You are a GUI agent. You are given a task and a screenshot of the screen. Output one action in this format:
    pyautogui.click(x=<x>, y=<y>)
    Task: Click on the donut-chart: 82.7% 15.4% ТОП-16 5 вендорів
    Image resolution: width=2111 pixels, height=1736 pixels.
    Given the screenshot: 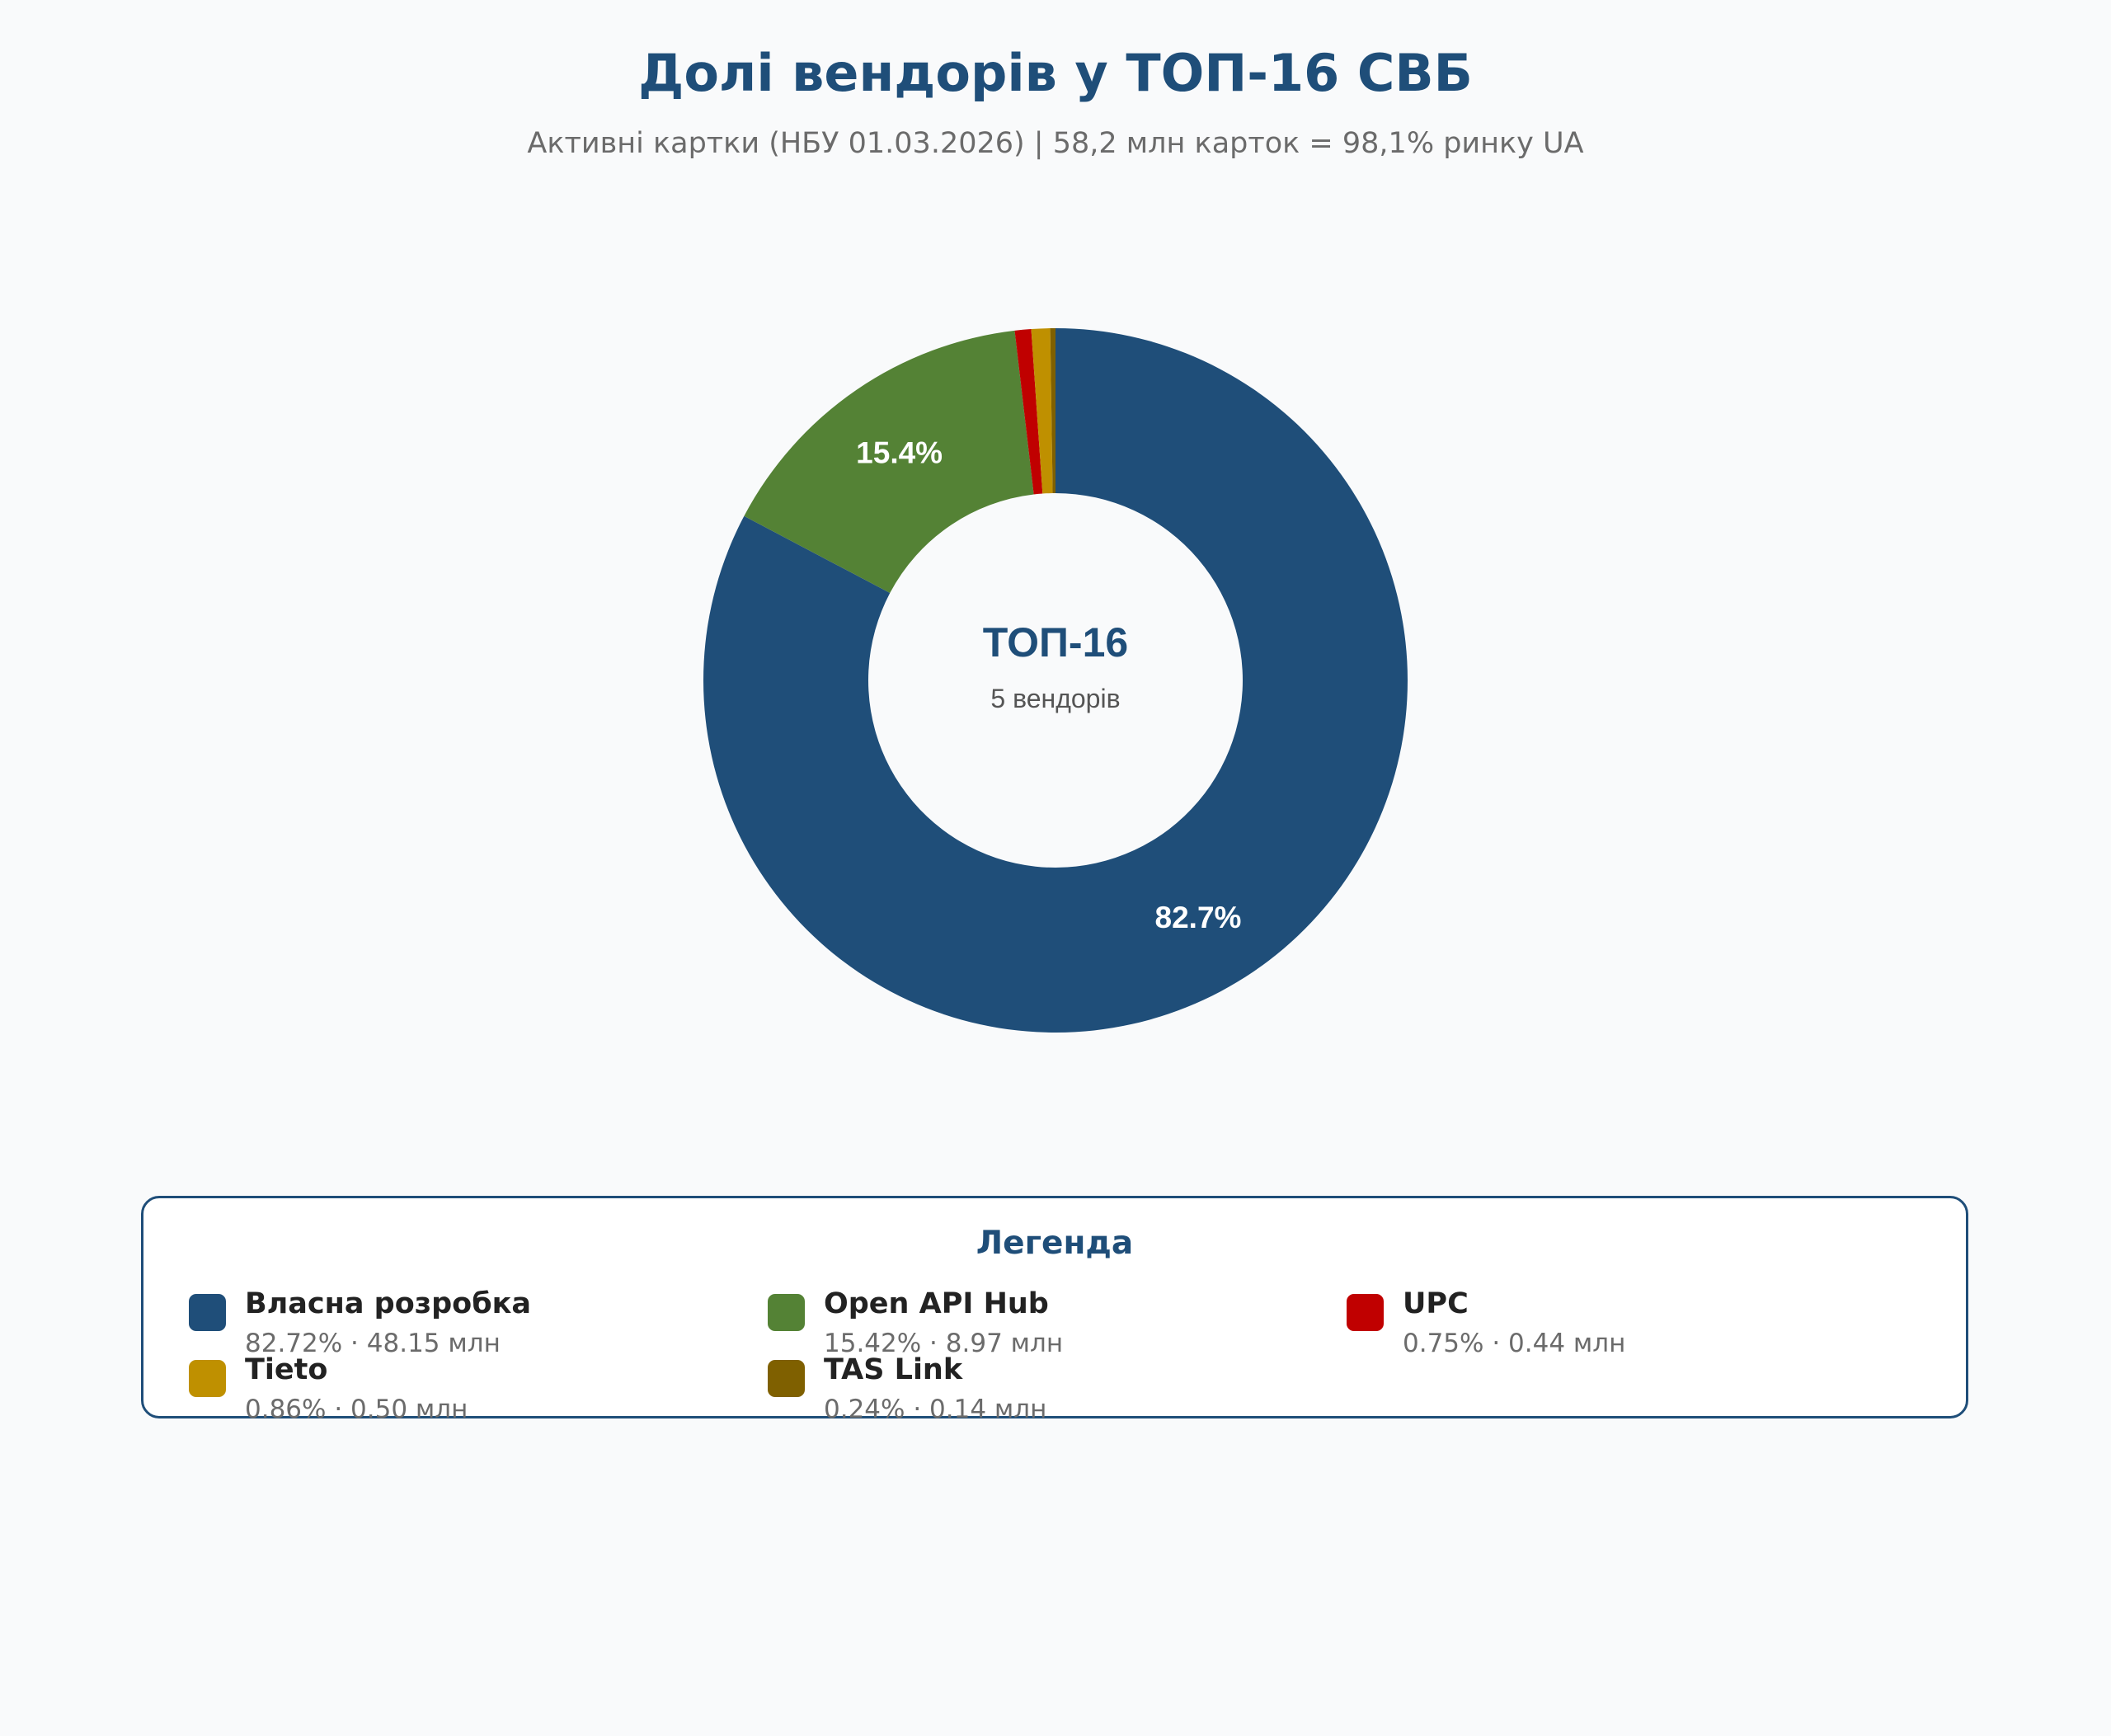 What is the action you would take?
    pyautogui.click(x=1055, y=680)
    